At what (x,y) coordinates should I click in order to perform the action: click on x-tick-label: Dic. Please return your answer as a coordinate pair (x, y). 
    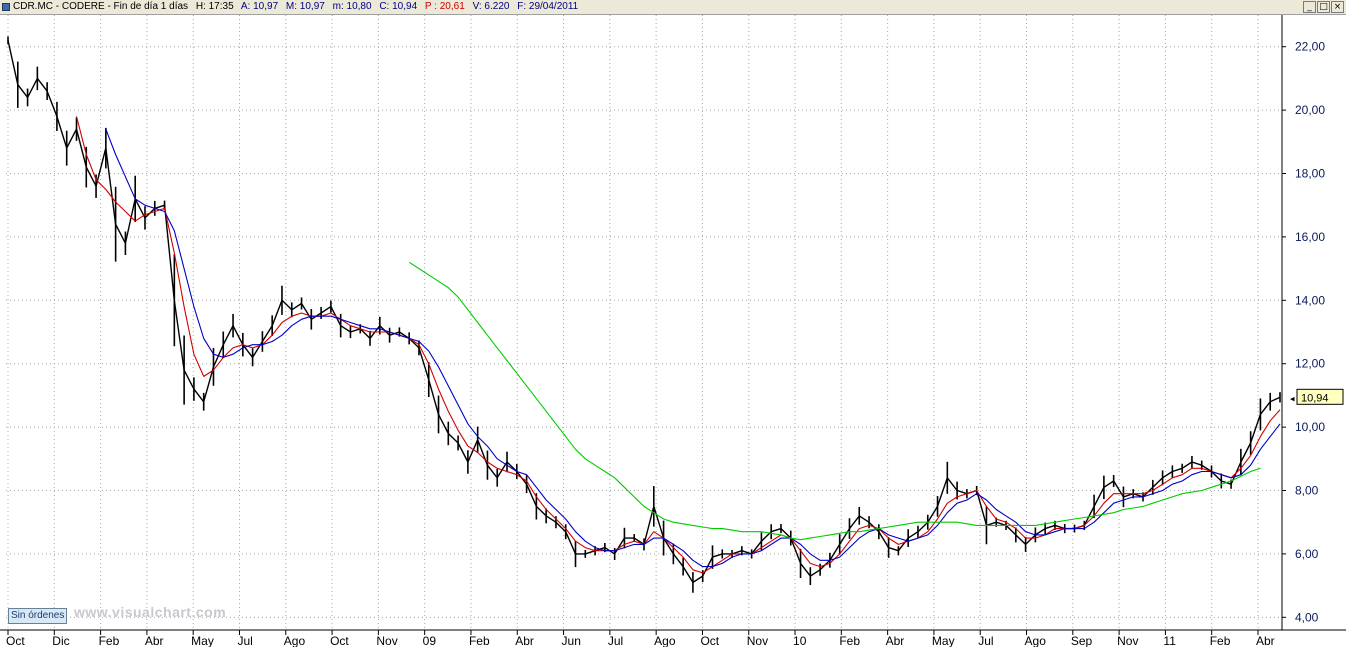
    Looking at the image, I should click on (60, 640).